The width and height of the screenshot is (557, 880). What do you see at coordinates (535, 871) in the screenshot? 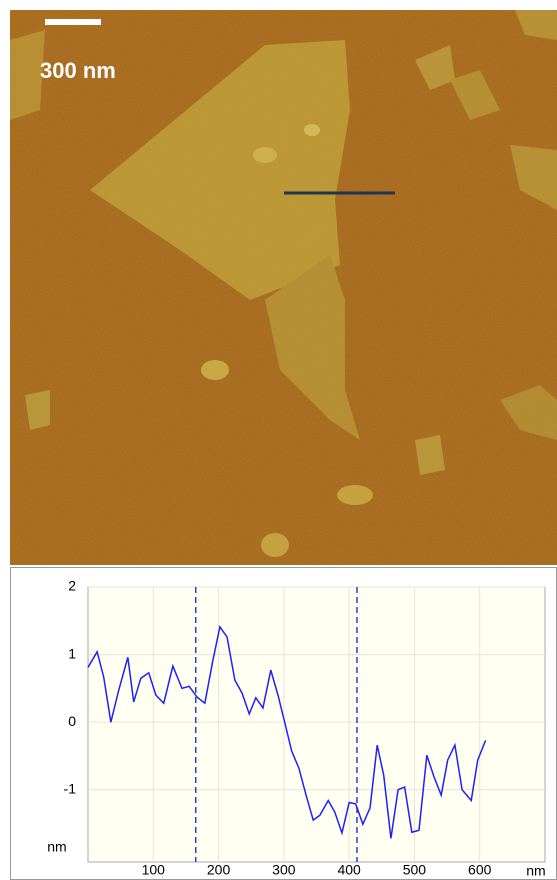
I see `x-axis-label: nm` at bounding box center [535, 871].